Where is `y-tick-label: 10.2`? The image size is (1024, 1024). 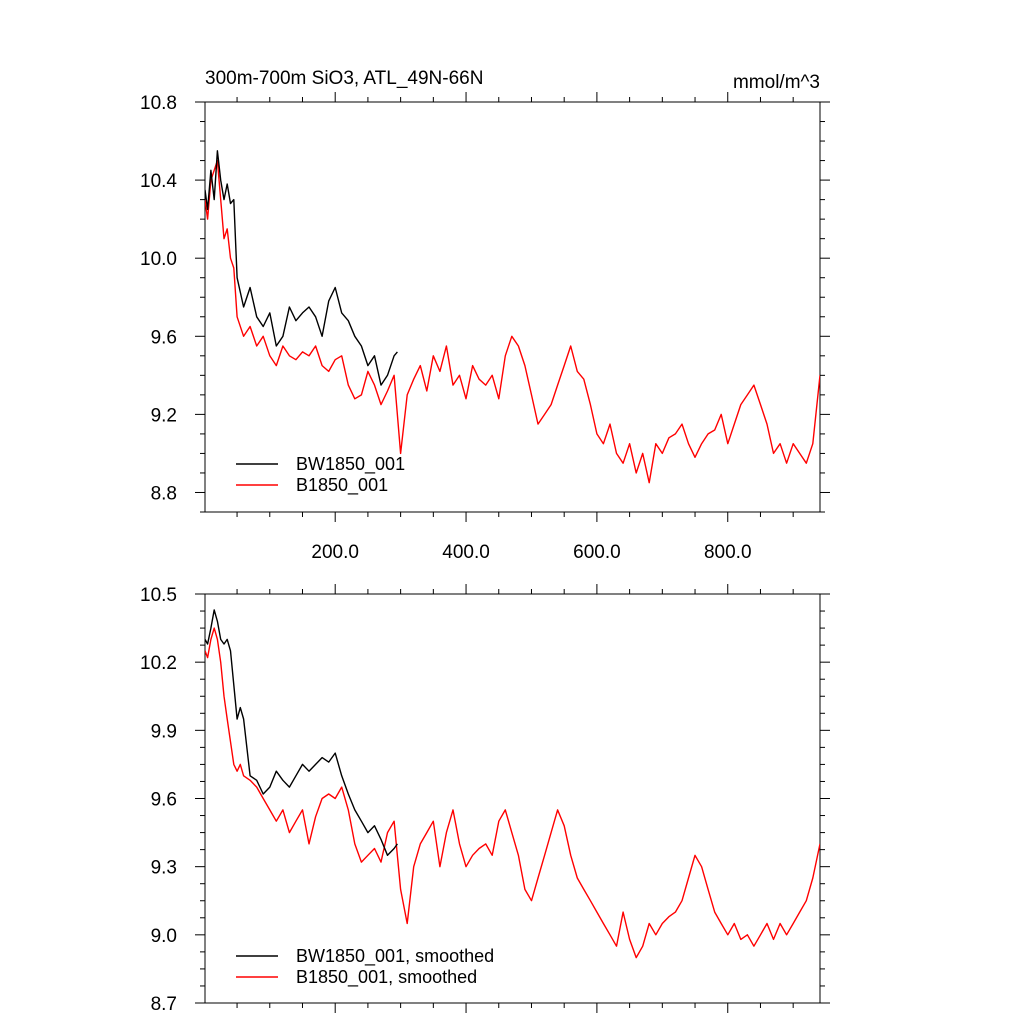 y-tick-label: 10.2 is located at coordinates (158, 663).